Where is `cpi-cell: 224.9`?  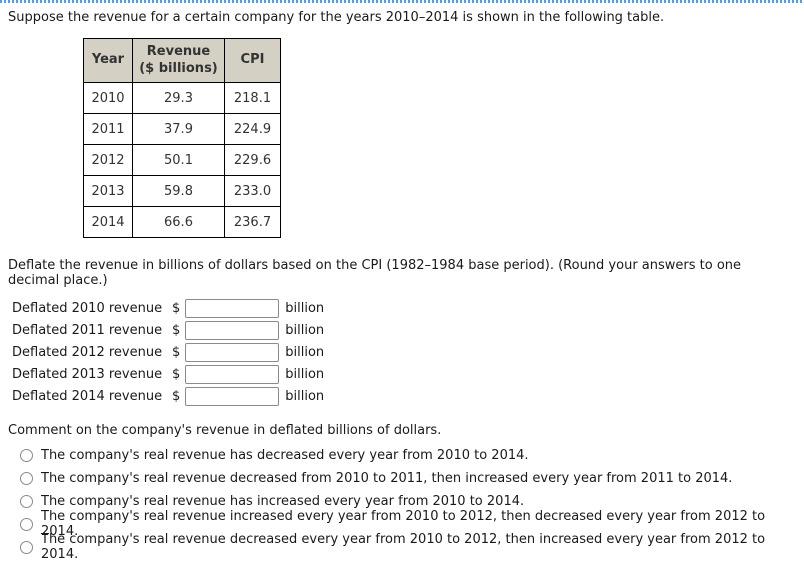
cpi-cell: 224.9 is located at coordinates (252, 129).